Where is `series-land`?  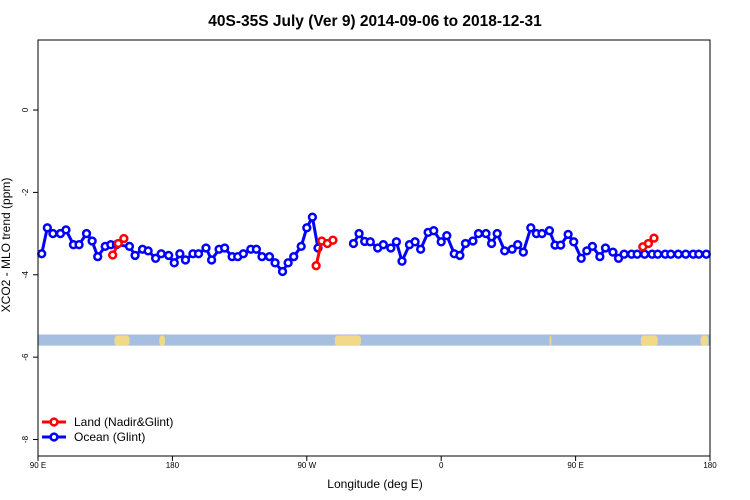
series-land is located at coordinates (383, 252).